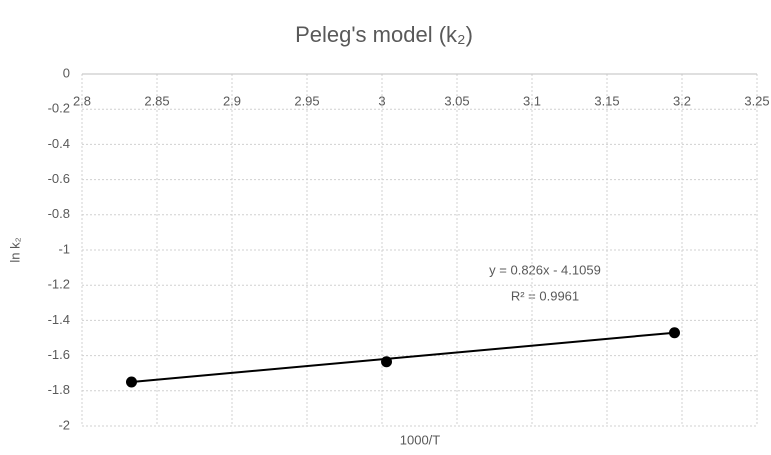 This screenshot has height=455, width=771. What do you see at coordinates (64, 248) in the screenshot?
I see `y-tick-label: -1` at bounding box center [64, 248].